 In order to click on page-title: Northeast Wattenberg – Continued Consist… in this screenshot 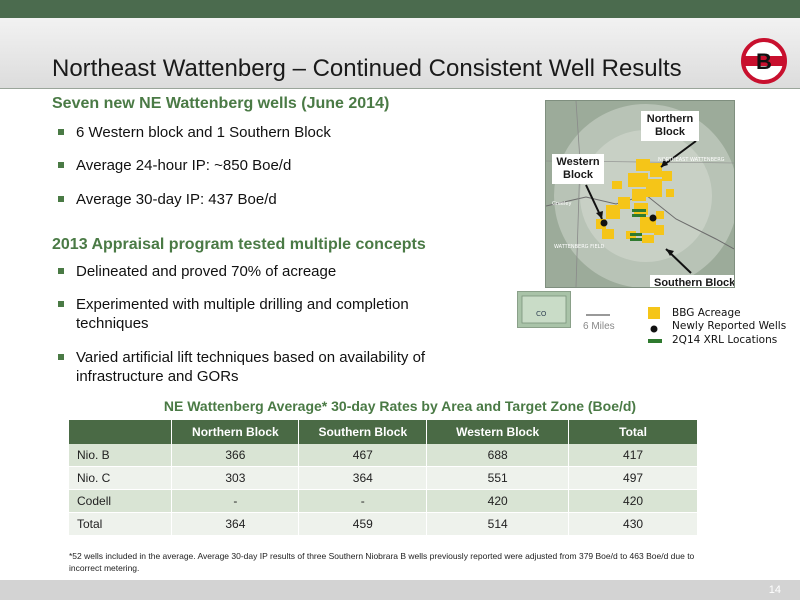, I will do `click(367, 68)`.